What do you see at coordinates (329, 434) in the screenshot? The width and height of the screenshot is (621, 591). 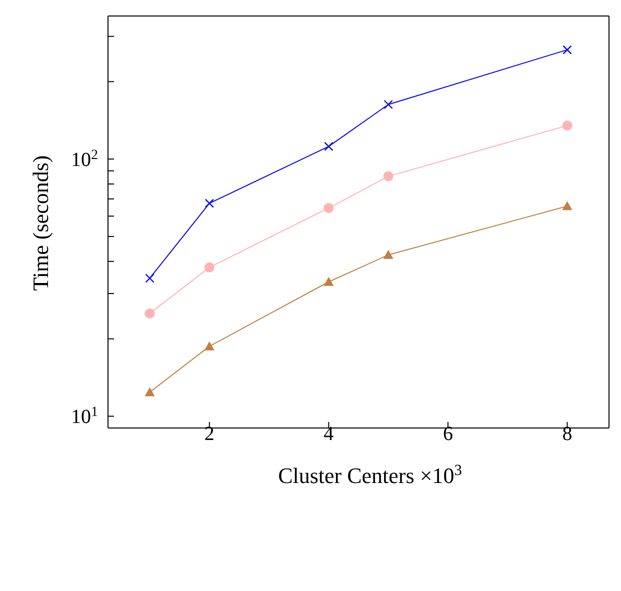 I see `x-tick-label: 4` at bounding box center [329, 434].